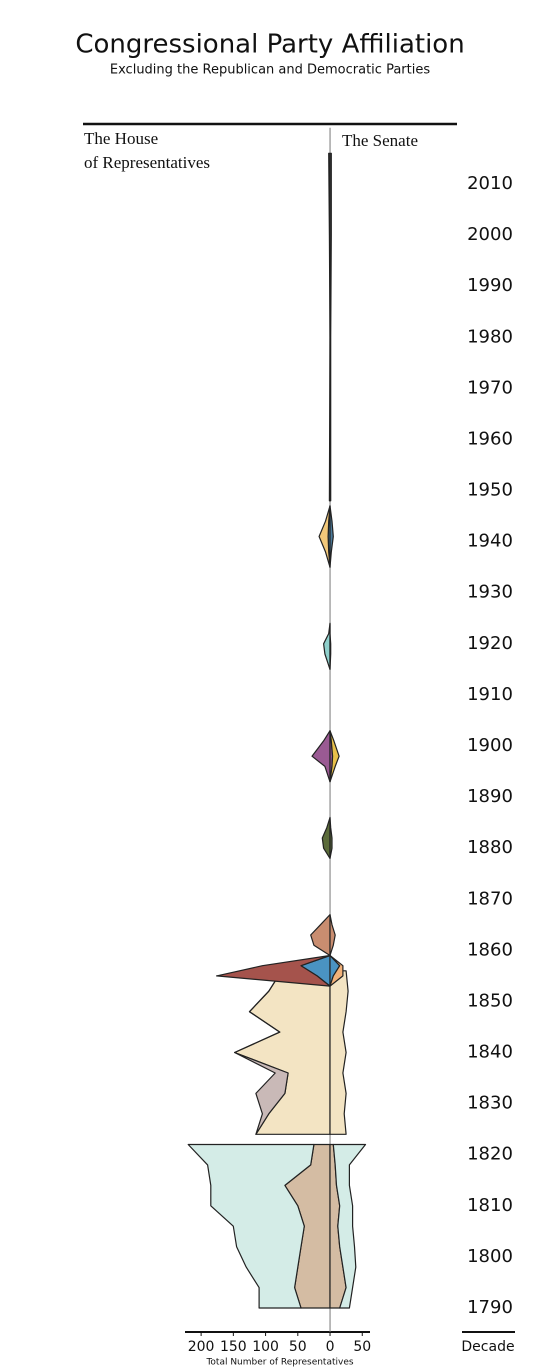 Image resolution: width=542 pixels, height=1372 pixels. What do you see at coordinates (490, 183) in the screenshot?
I see `y-tick-label: 2010` at bounding box center [490, 183].